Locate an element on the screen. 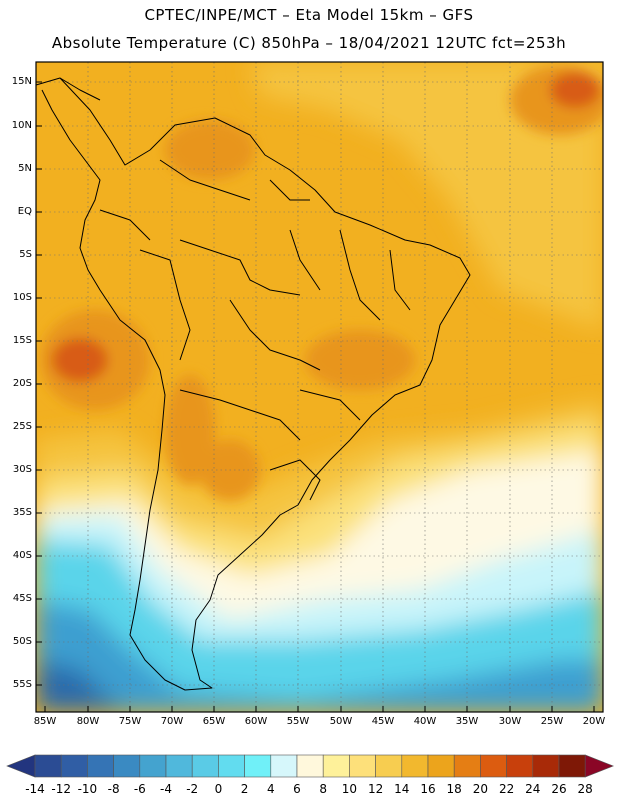 The image size is (618, 800). border-uruguay is located at coordinates (295, 480).